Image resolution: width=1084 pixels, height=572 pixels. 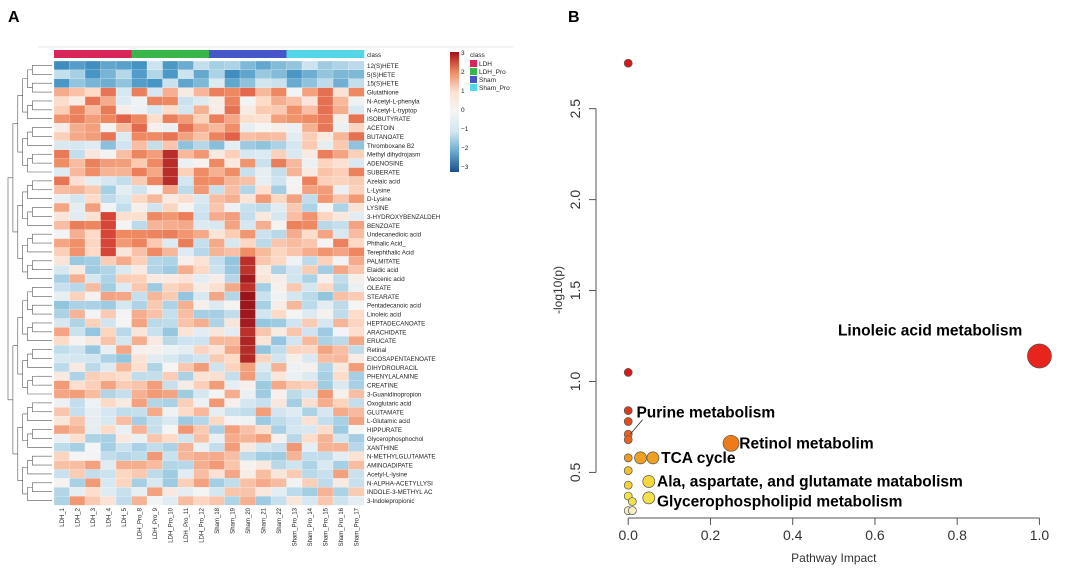 What do you see at coordinates (705, 412) in the screenshot?
I see `pathway-annotation: Purine metabolism` at bounding box center [705, 412].